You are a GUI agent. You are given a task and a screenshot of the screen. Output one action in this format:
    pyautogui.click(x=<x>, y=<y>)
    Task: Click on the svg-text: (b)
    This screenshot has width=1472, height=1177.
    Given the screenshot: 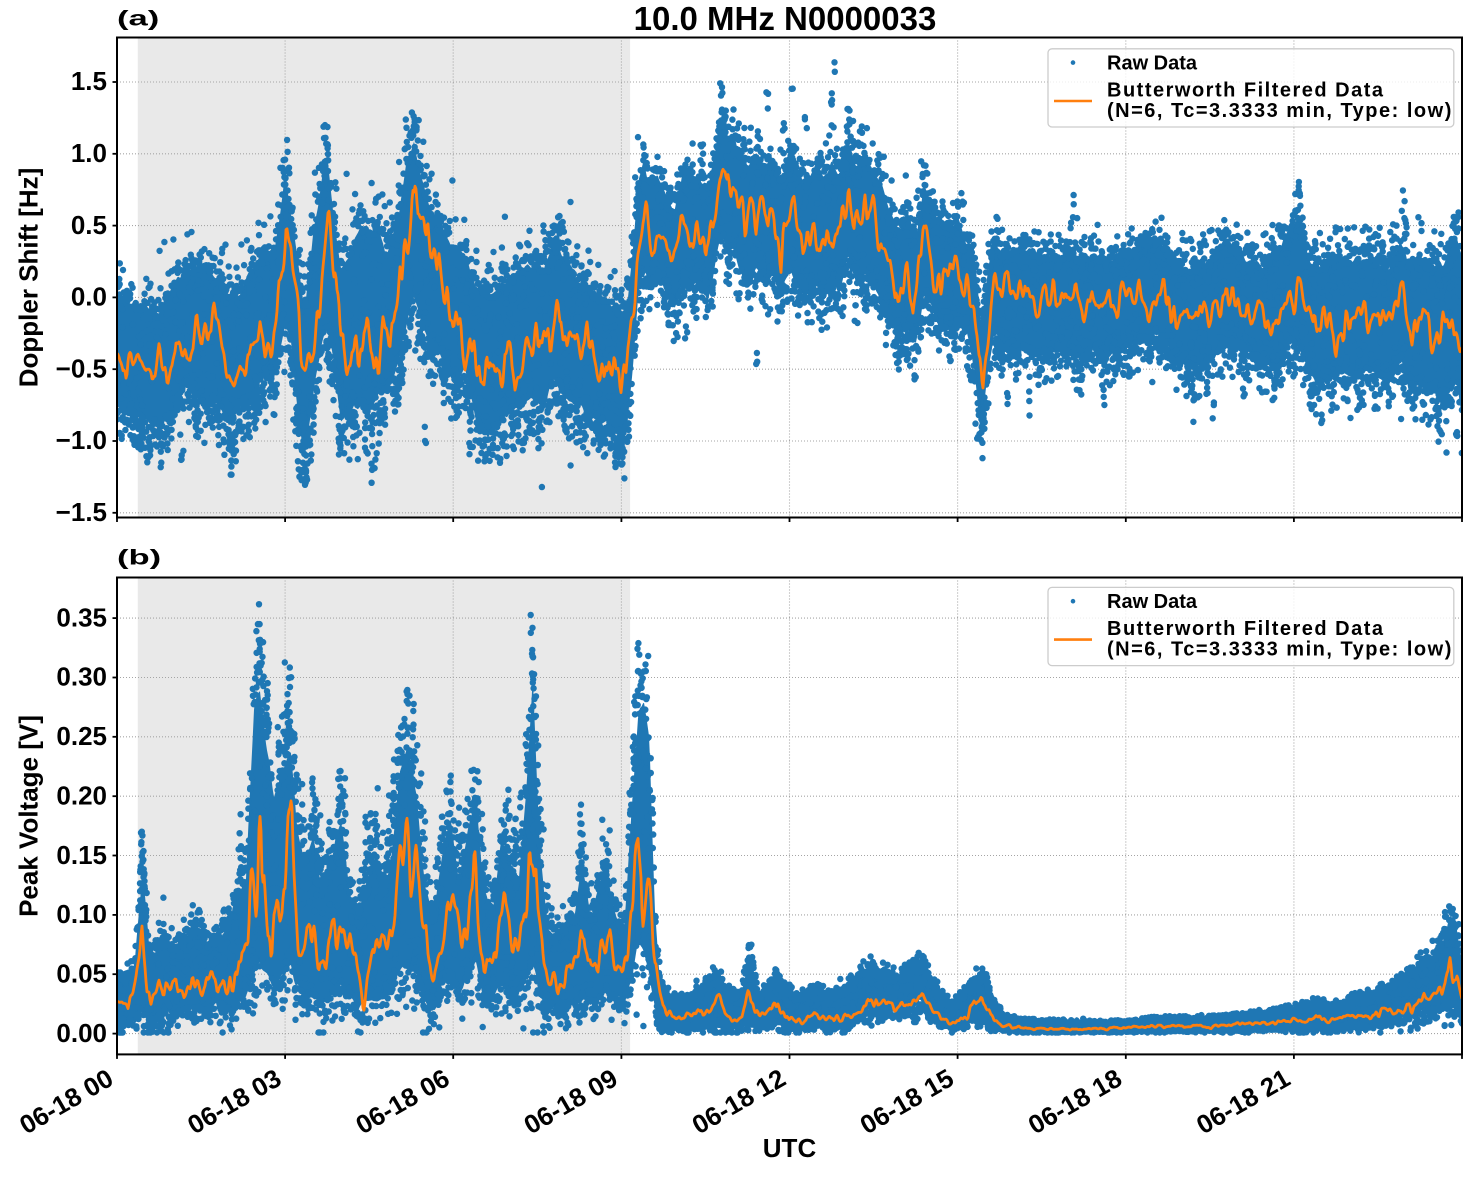 What is the action you would take?
    pyautogui.click(x=139, y=557)
    